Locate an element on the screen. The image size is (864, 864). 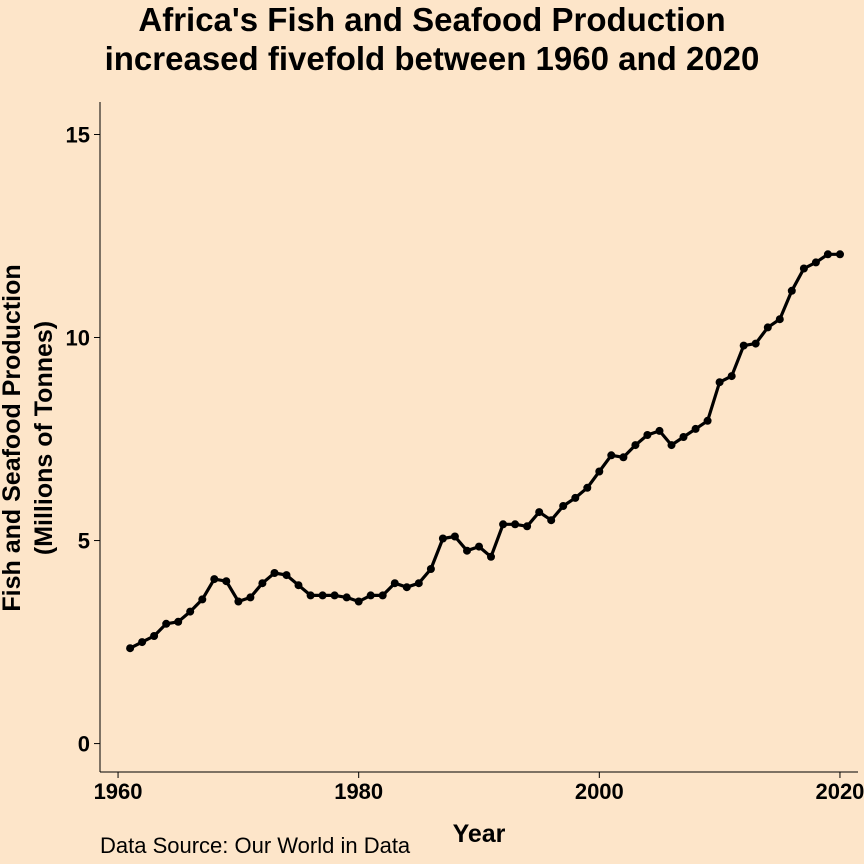
data-point-2009 is located at coordinates (707, 420).